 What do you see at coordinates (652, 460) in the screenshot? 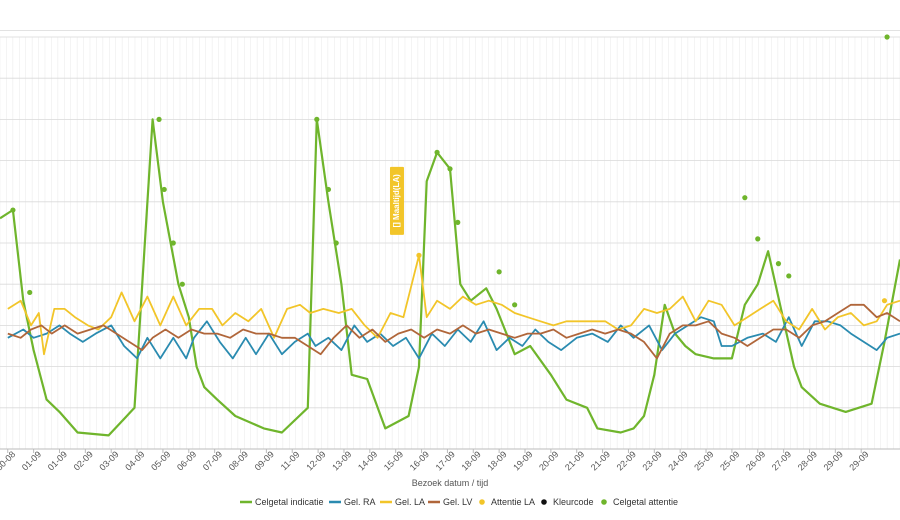
I see `x-tick-label: 23-09` at bounding box center [652, 460].